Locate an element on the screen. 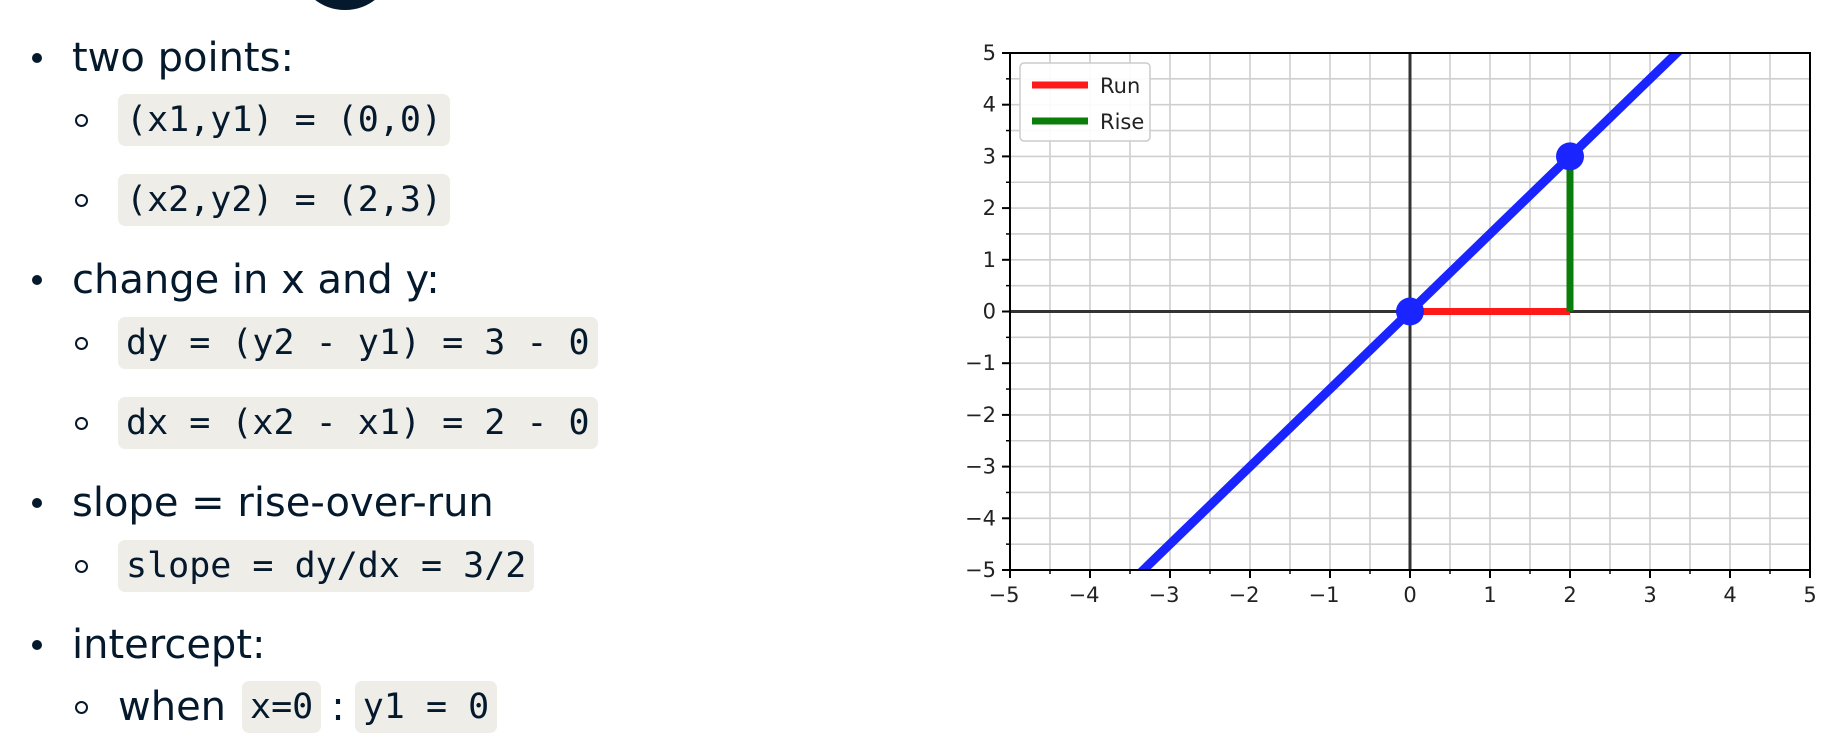  sub-bullet-slope: slope = dy/dx = 3/2 is located at coordinates (305, 566).